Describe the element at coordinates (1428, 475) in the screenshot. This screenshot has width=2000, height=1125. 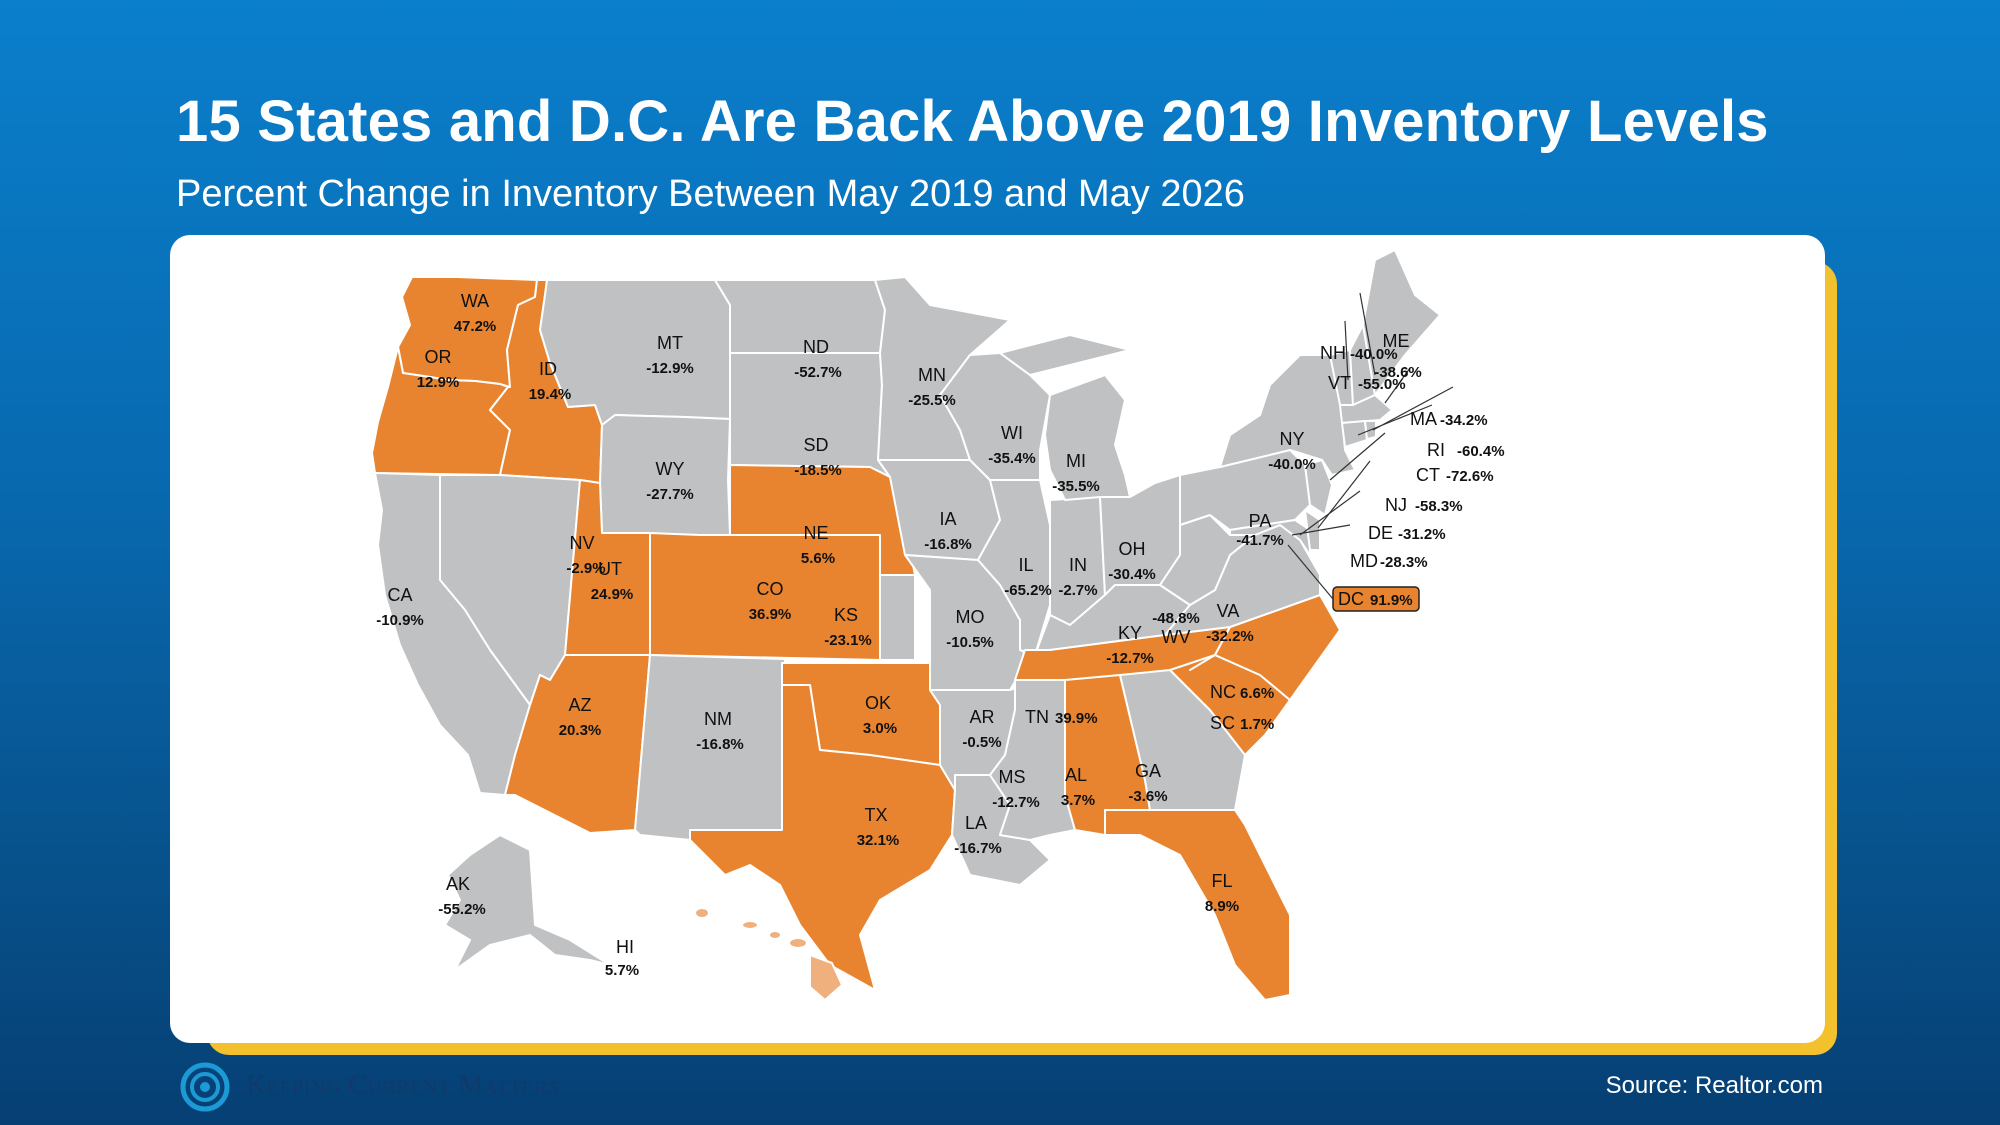
I see `state-label-ct: CT` at that location.